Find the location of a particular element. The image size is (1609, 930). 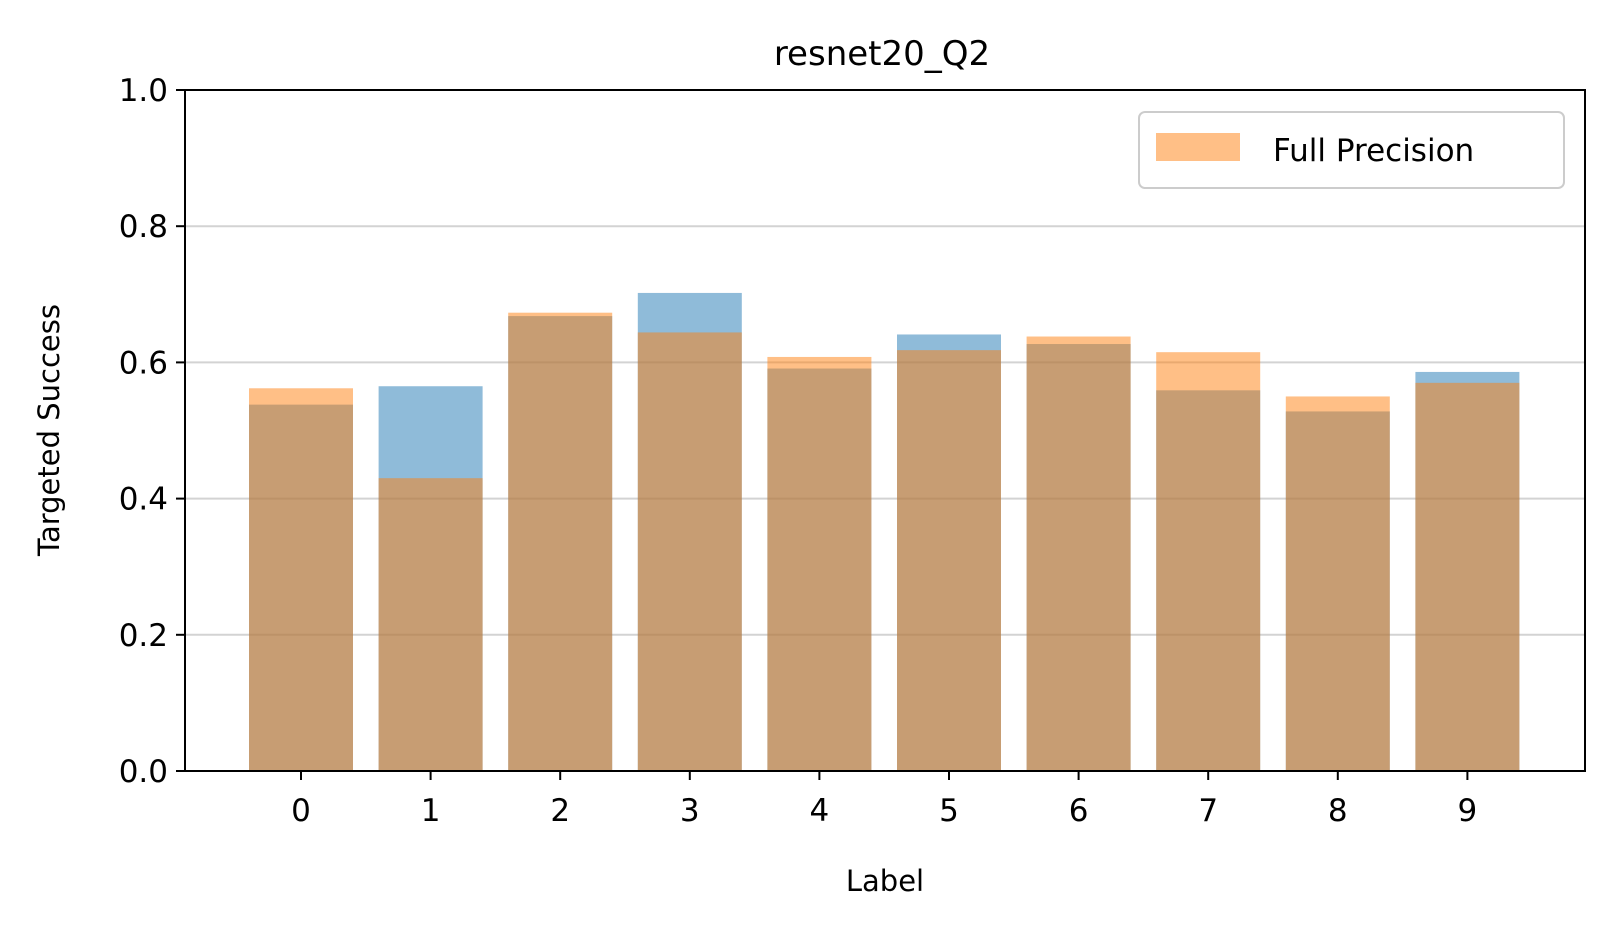

y-axis-label: Targeted Success is located at coordinates (49, 430).